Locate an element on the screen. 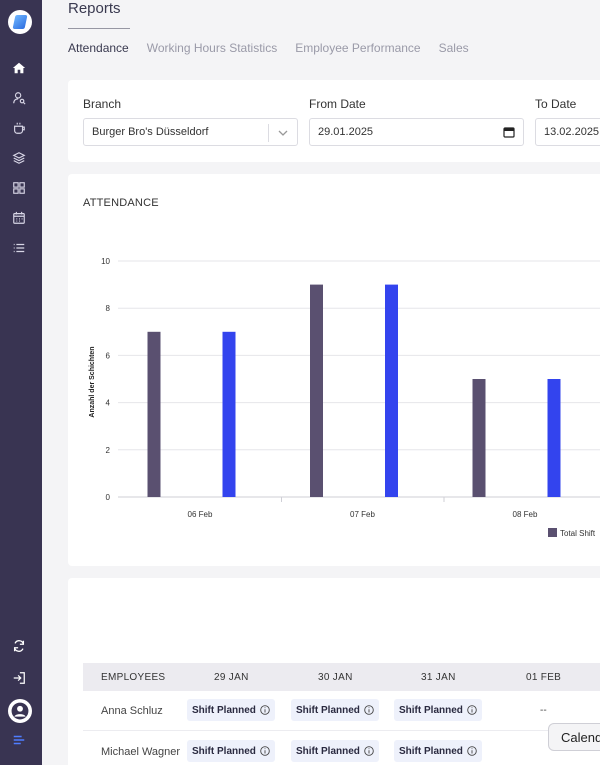  x-tick-label: 07 Feb is located at coordinates (362, 514).